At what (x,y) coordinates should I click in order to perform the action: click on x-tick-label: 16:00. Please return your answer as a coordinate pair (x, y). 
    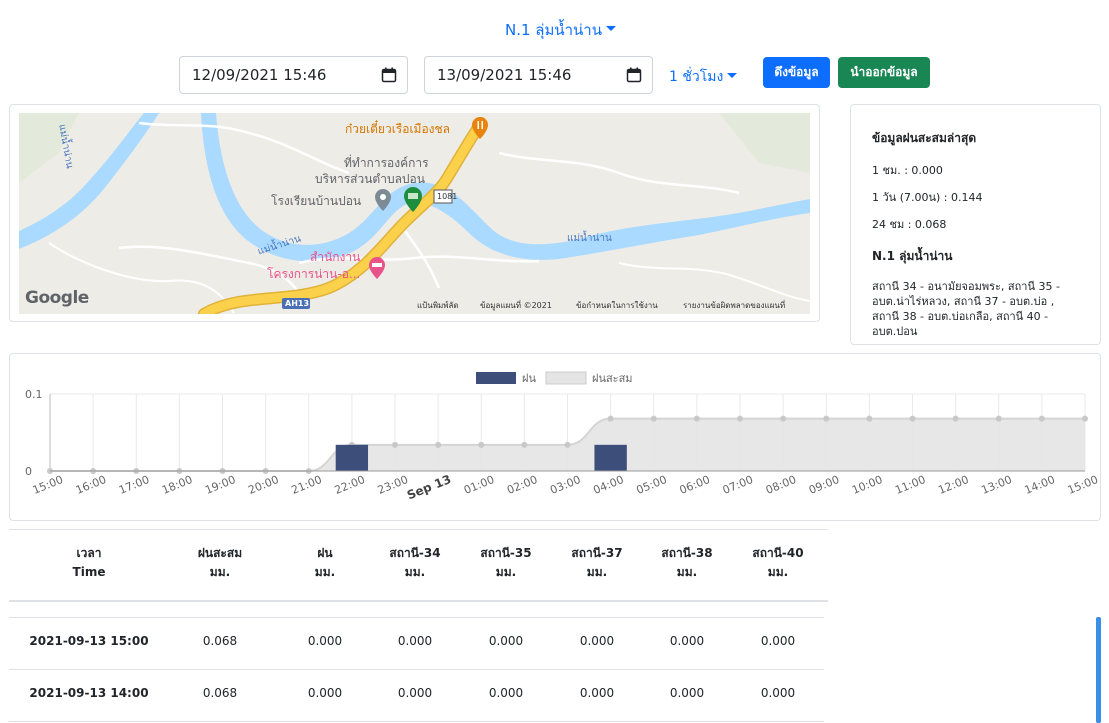
    Looking at the image, I should click on (91, 485).